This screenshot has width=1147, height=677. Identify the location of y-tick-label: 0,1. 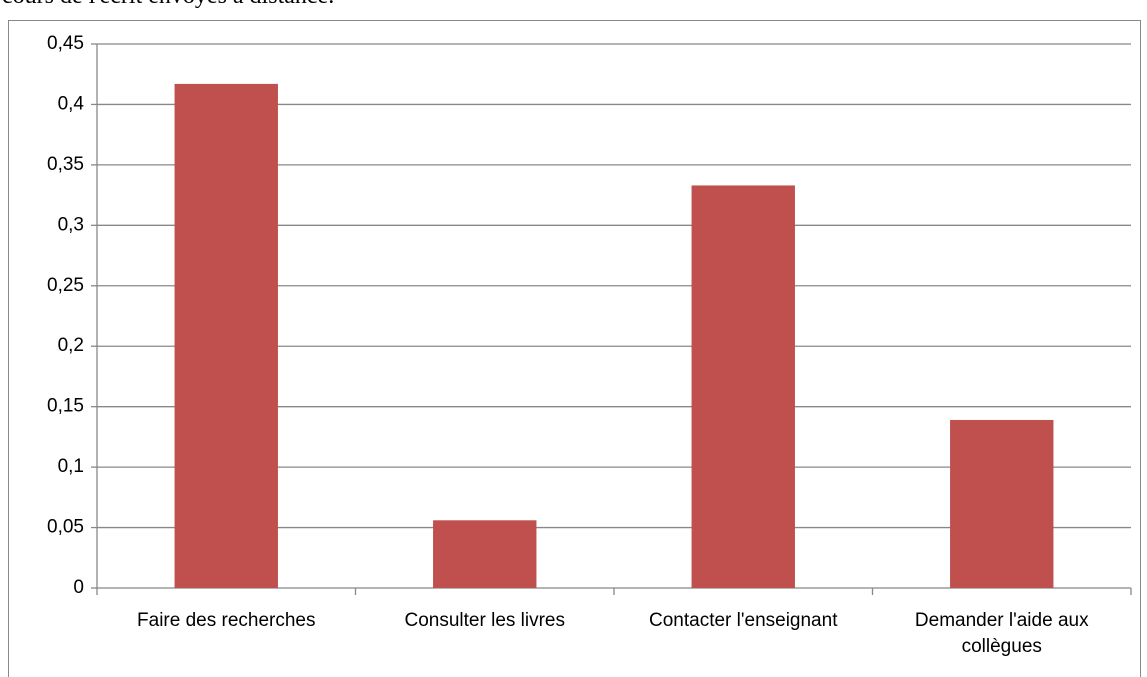
(71, 466).